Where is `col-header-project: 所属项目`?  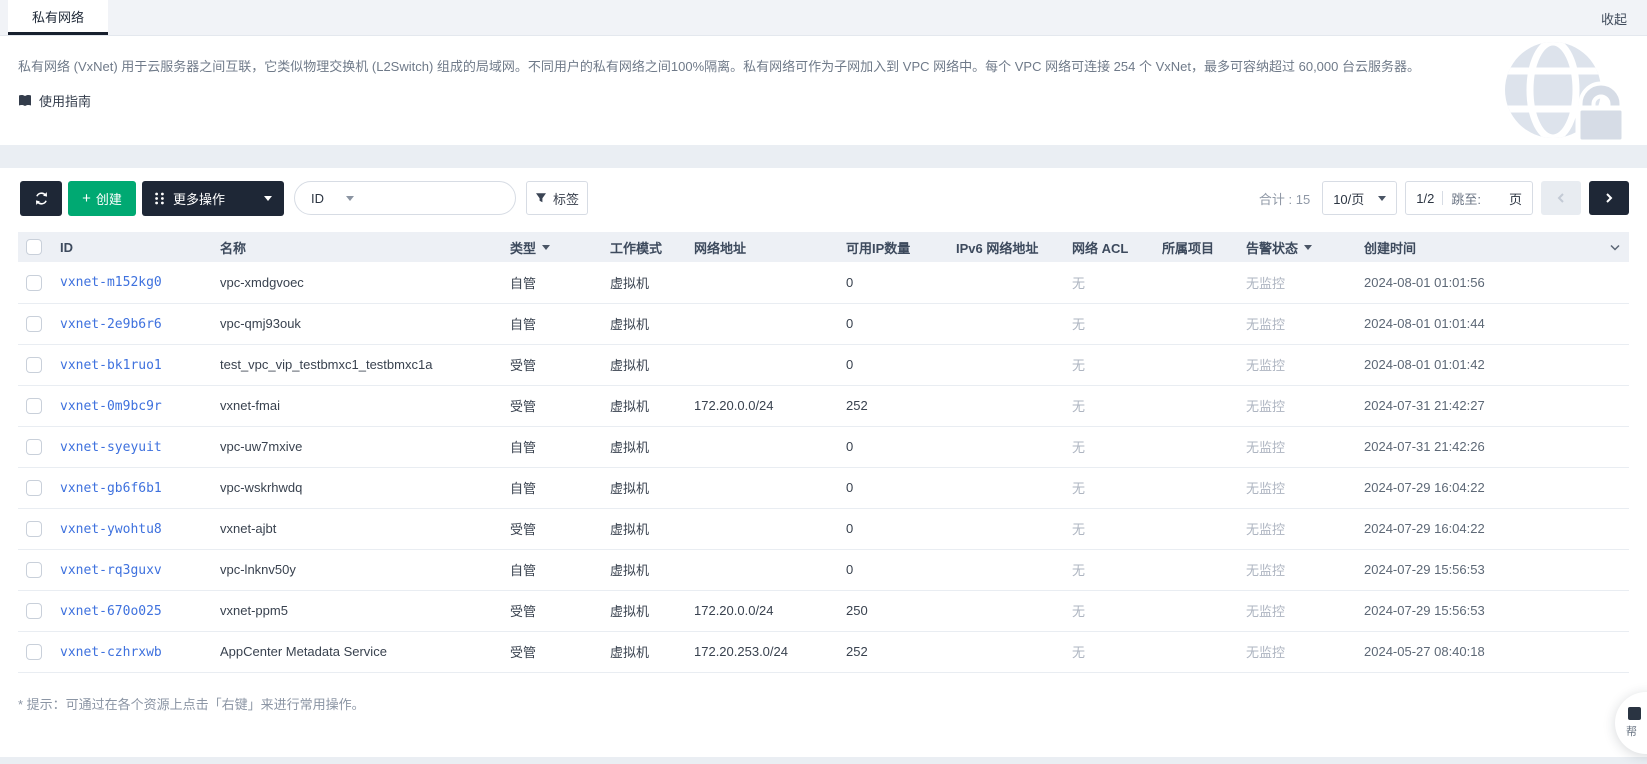 col-header-project: 所属项目 is located at coordinates (1196, 247).